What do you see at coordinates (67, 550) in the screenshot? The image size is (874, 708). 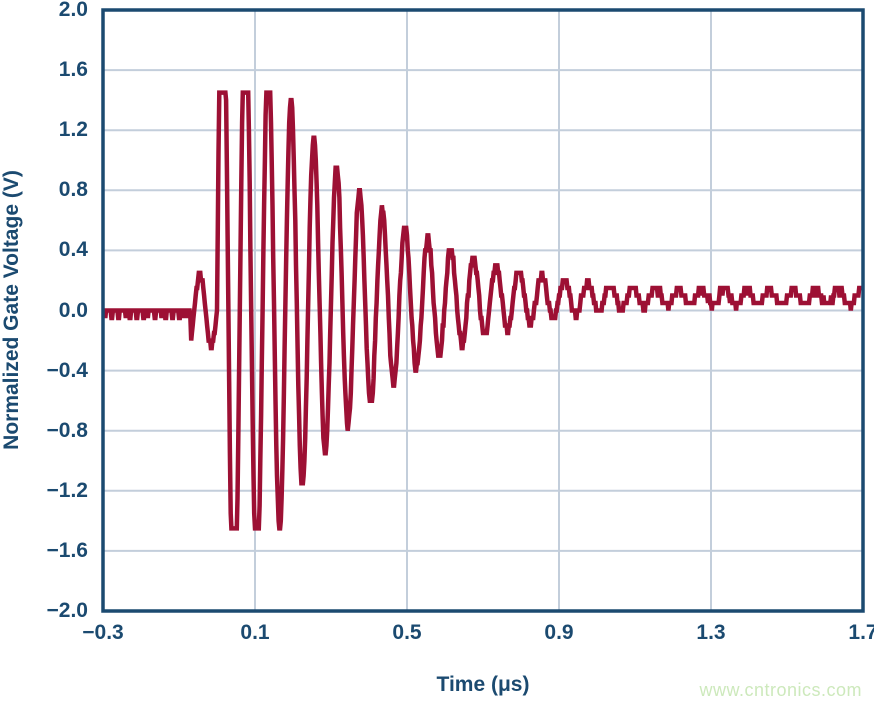 I see `y-tick-label: −1.6` at bounding box center [67, 550].